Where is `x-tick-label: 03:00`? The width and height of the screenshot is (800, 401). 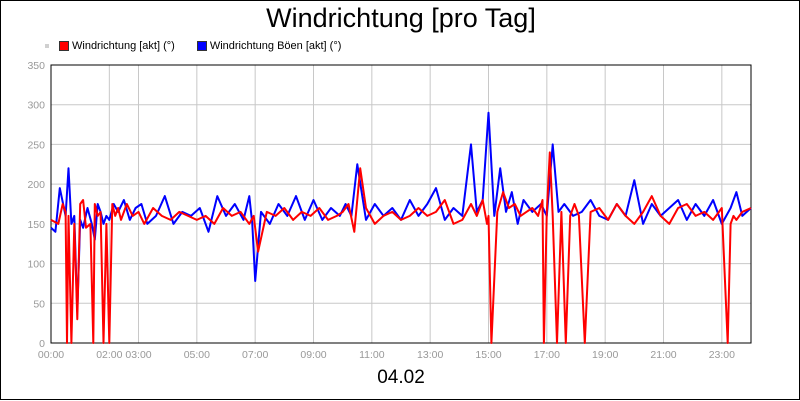 x-tick-label: 03:00 is located at coordinates (138, 355).